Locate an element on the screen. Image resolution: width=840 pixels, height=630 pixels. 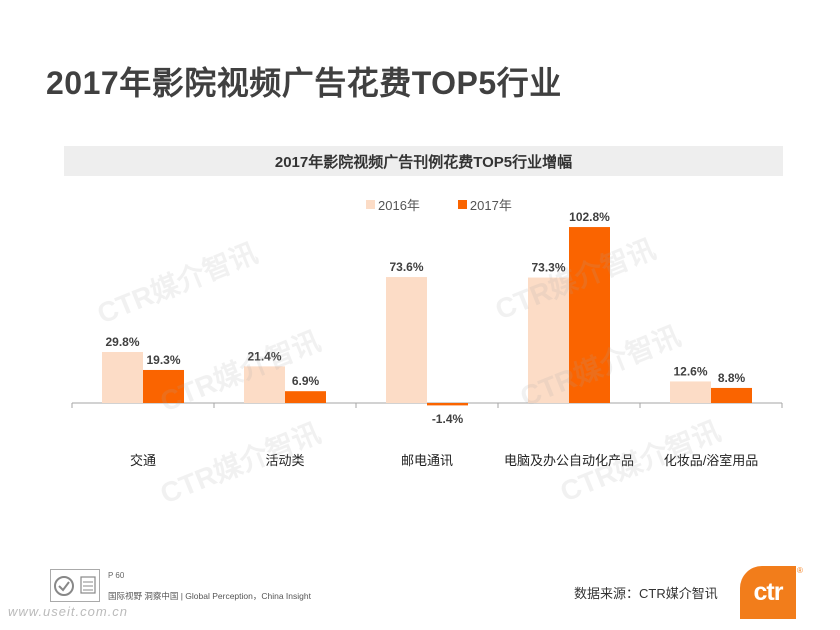
ctr-logo-text: ctr is located at coordinates (768, 592).